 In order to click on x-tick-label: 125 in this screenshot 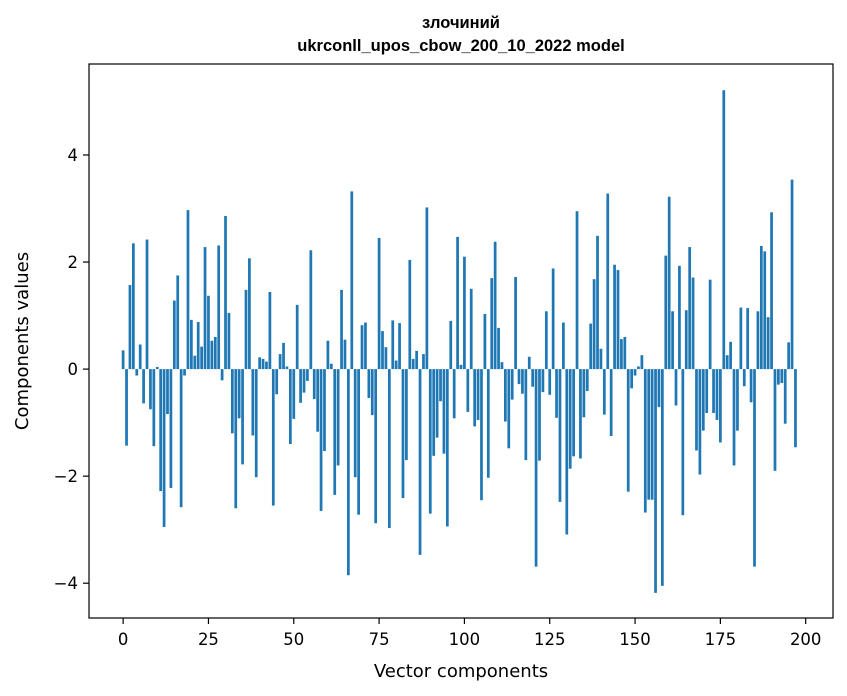, I will do `click(550, 639)`.